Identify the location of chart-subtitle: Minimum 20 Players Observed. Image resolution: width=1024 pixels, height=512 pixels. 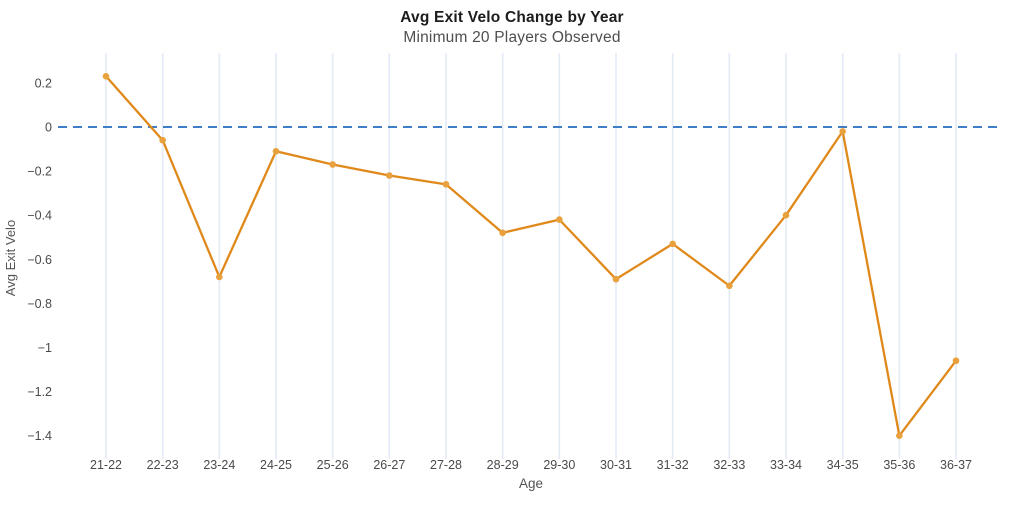
(512, 37).